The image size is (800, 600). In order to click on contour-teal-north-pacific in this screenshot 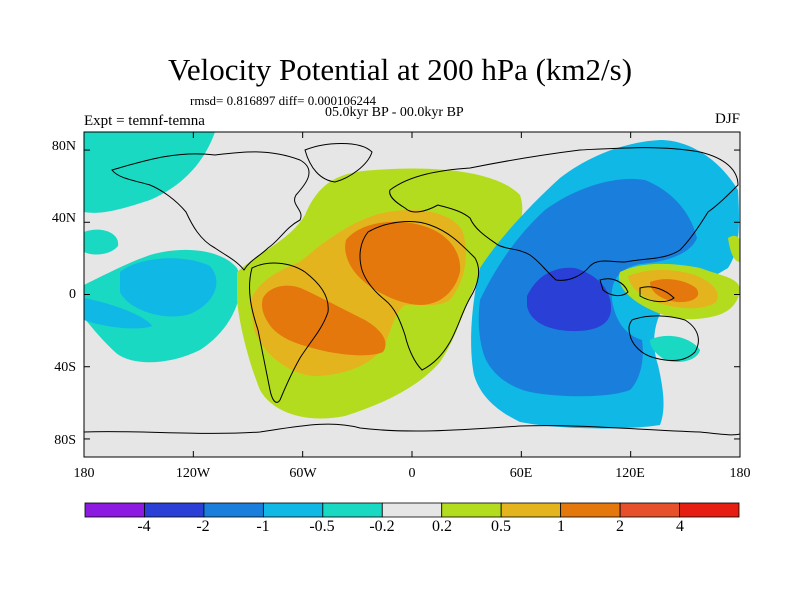, I will do `click(149, 172)`.